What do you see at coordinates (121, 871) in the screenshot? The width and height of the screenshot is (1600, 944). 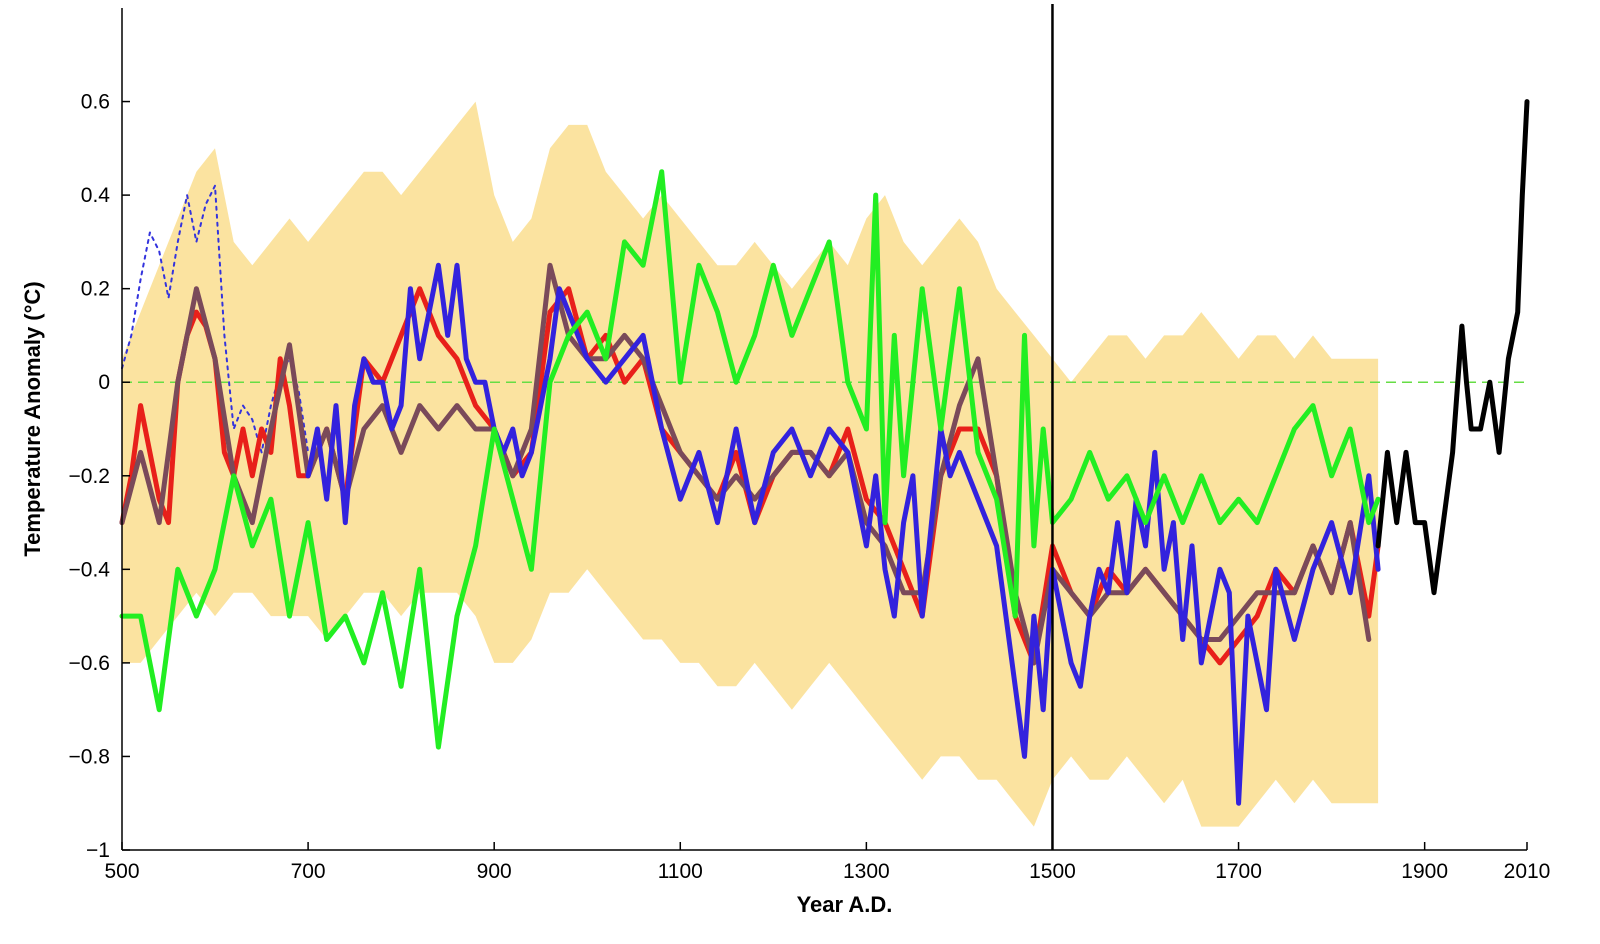 I see `x-tick-label: 500` at bounding box center [121, 871].